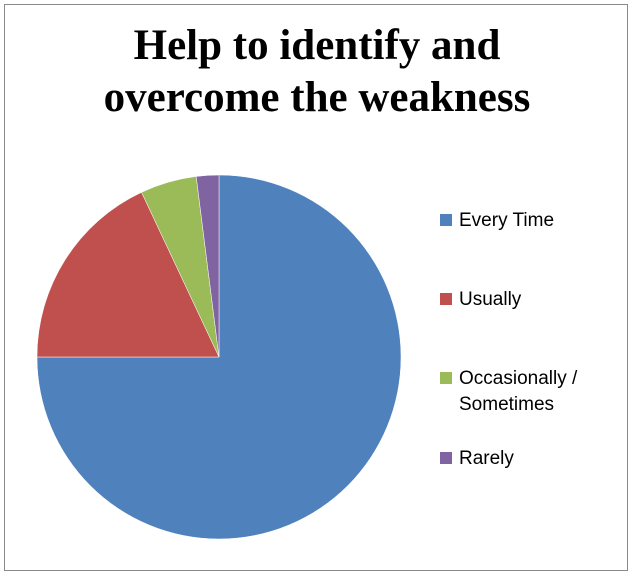 This screenshot has height=577, width=634. Describe the element at coordinates (128, 274) in the screenshot. I see `pie-slice-usually` at that location.